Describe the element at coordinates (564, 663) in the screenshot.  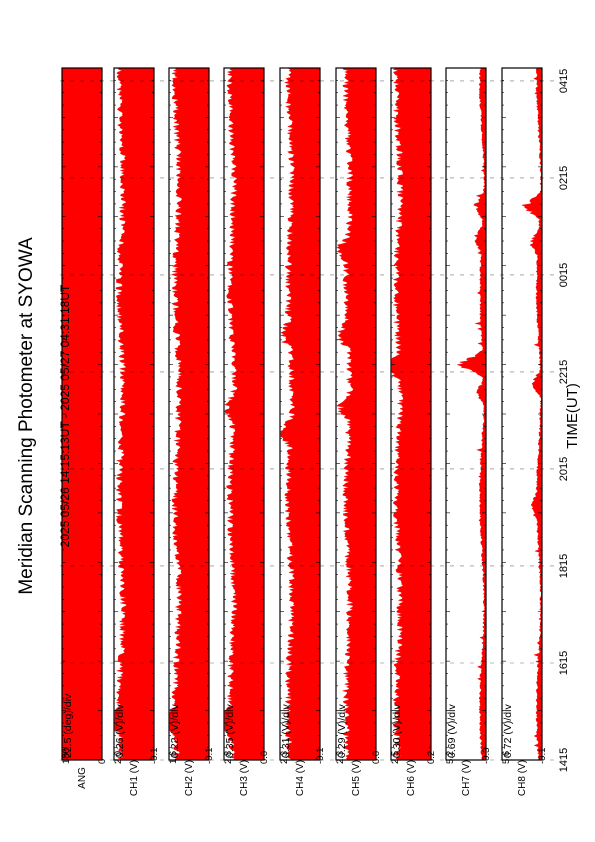
I see `x-tick-label: 1615` at that location.